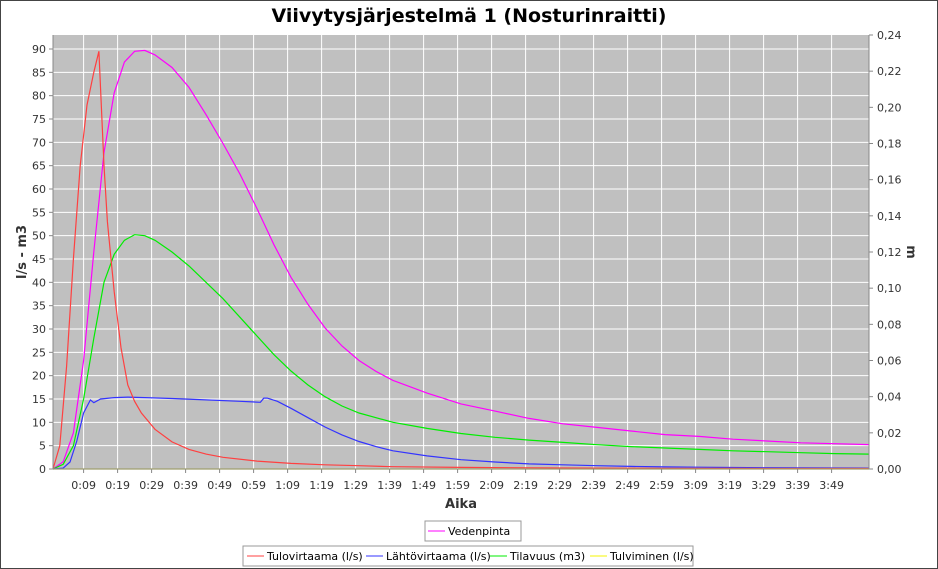  Describe the element at coordinates (219, 485) in the screenshot. I see `x-tick-label: 0:49` at that location.